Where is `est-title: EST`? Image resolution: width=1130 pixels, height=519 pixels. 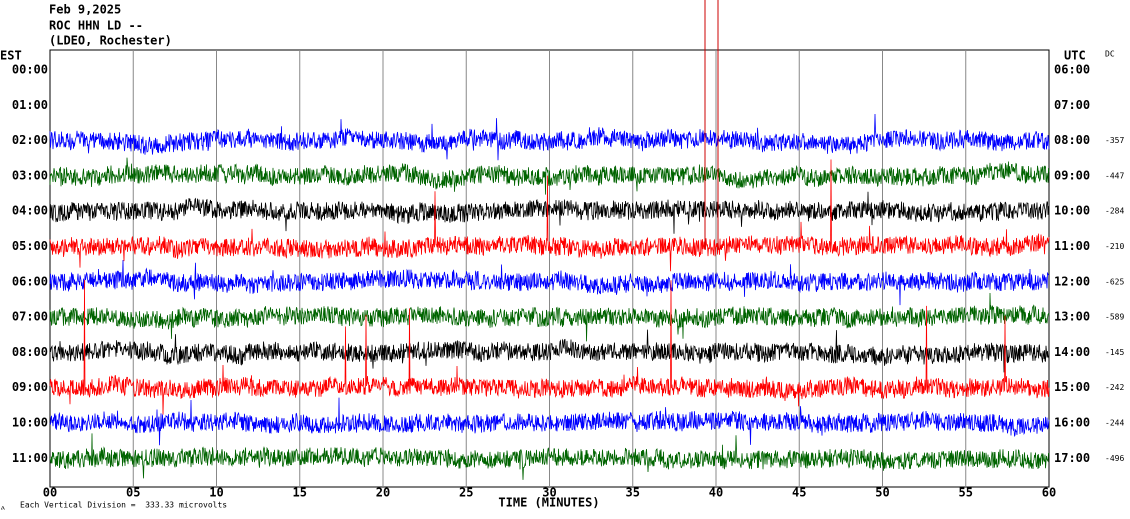 est-title: EST is located at coordinates (11, 56).